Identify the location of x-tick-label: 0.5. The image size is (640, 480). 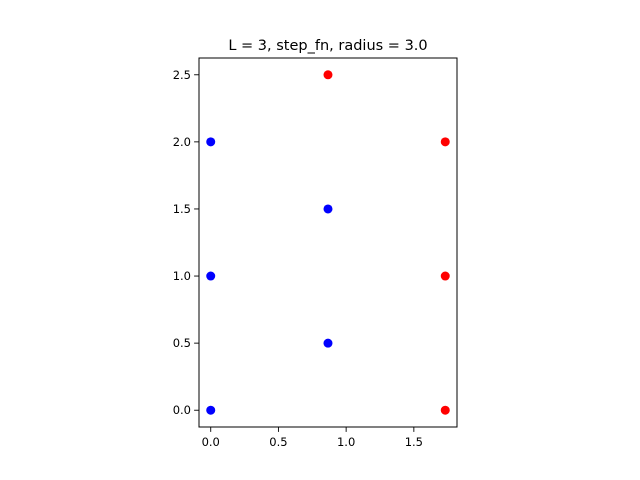
(278, 442).